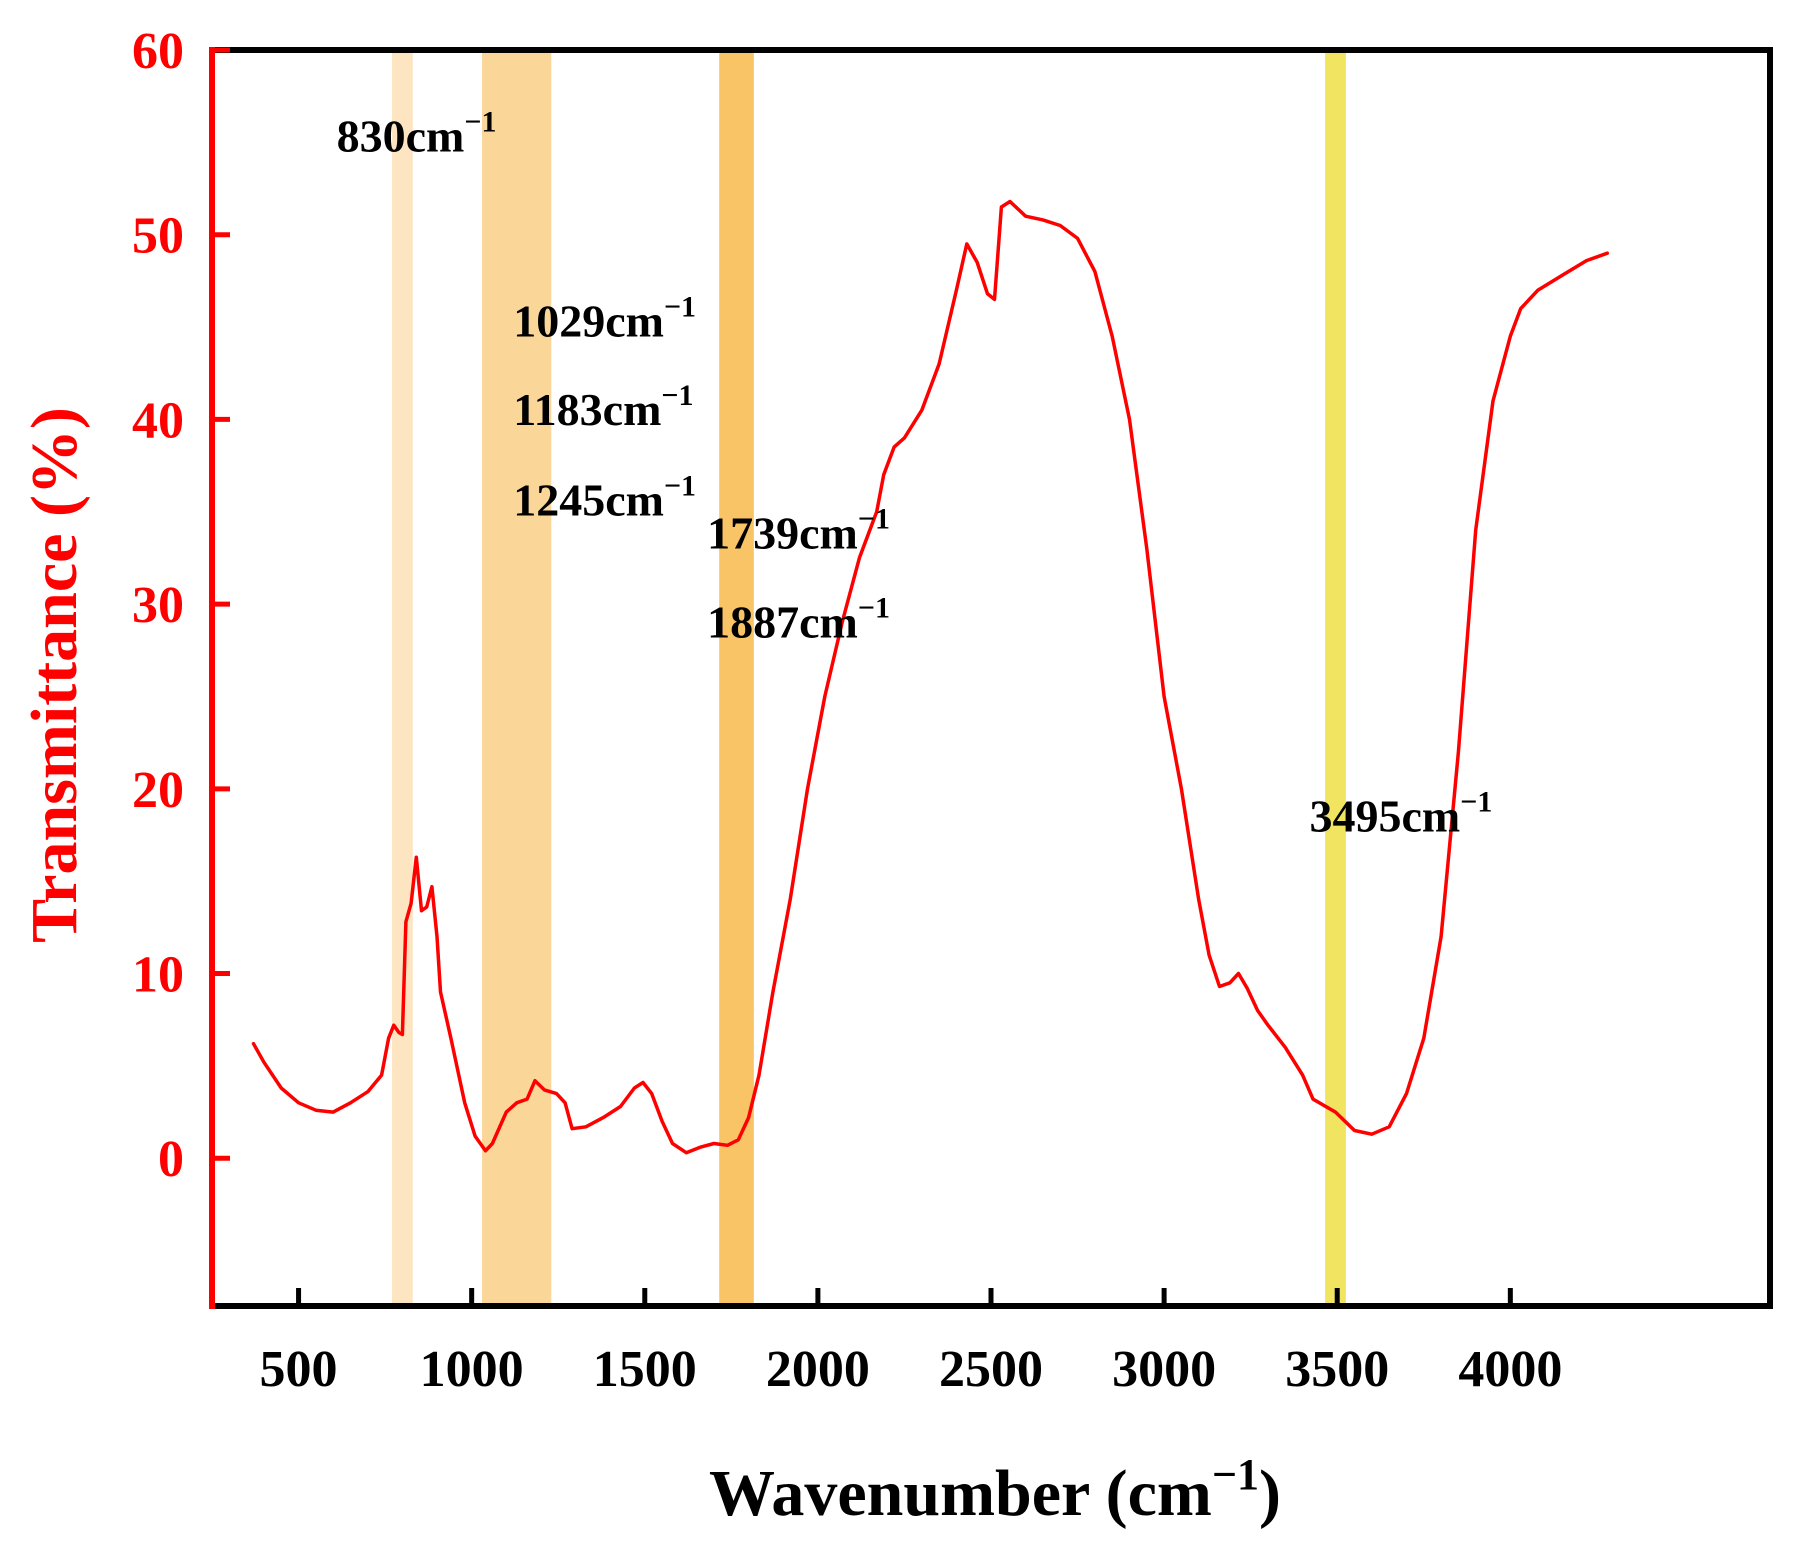 Image resolution: width=1799 pixels, height=1544 pixels. Describe the element at coordinates (158, 790) in the screenshot. I see `y-tick-label-20: 20` at that location.